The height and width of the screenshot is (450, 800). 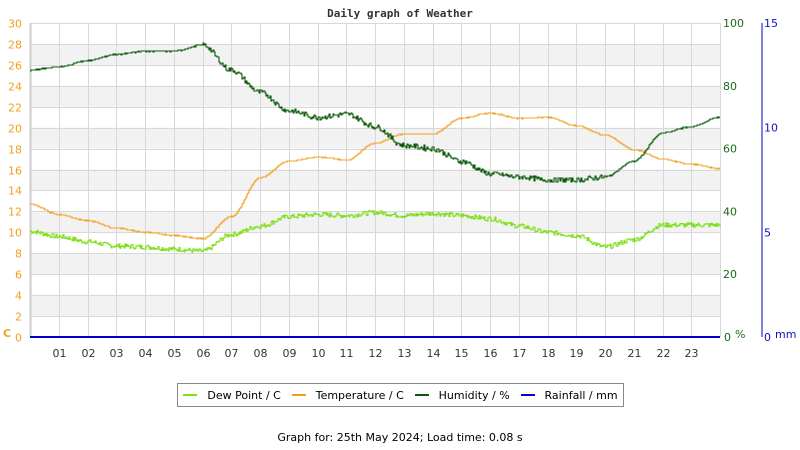 I want to click on svg-text: 23, so click(x=692, y=353).